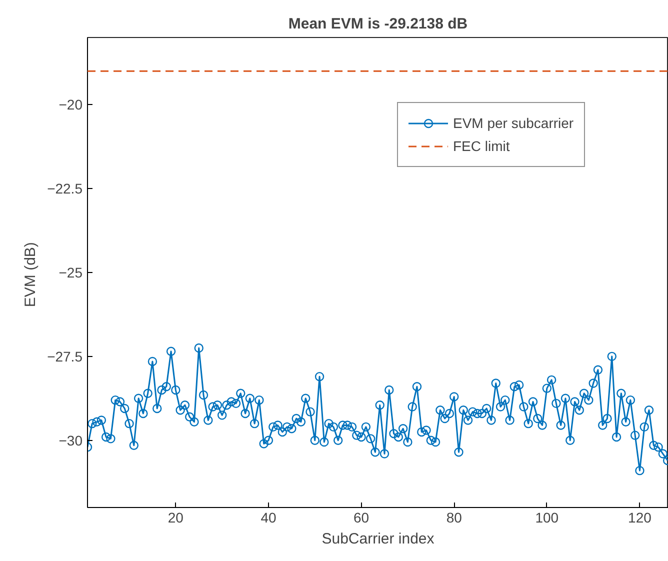 This screenshot has width=668, height=561. What do you see at coordinates (176, 518) in the screenshot?
I see `x-tick-label: 20` at bounding box center [176, 518].